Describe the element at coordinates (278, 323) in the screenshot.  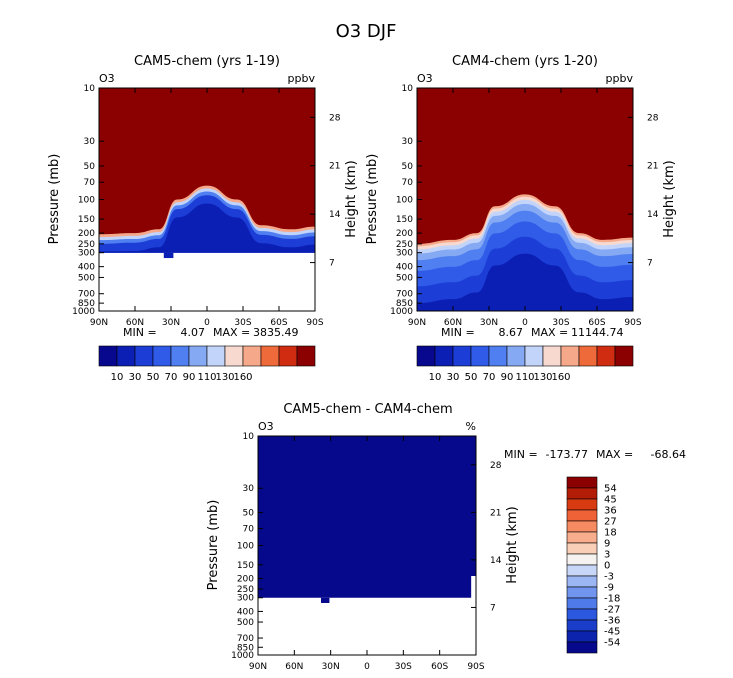
I see `panel-cam5-x-tick-label: 60S` at that location.